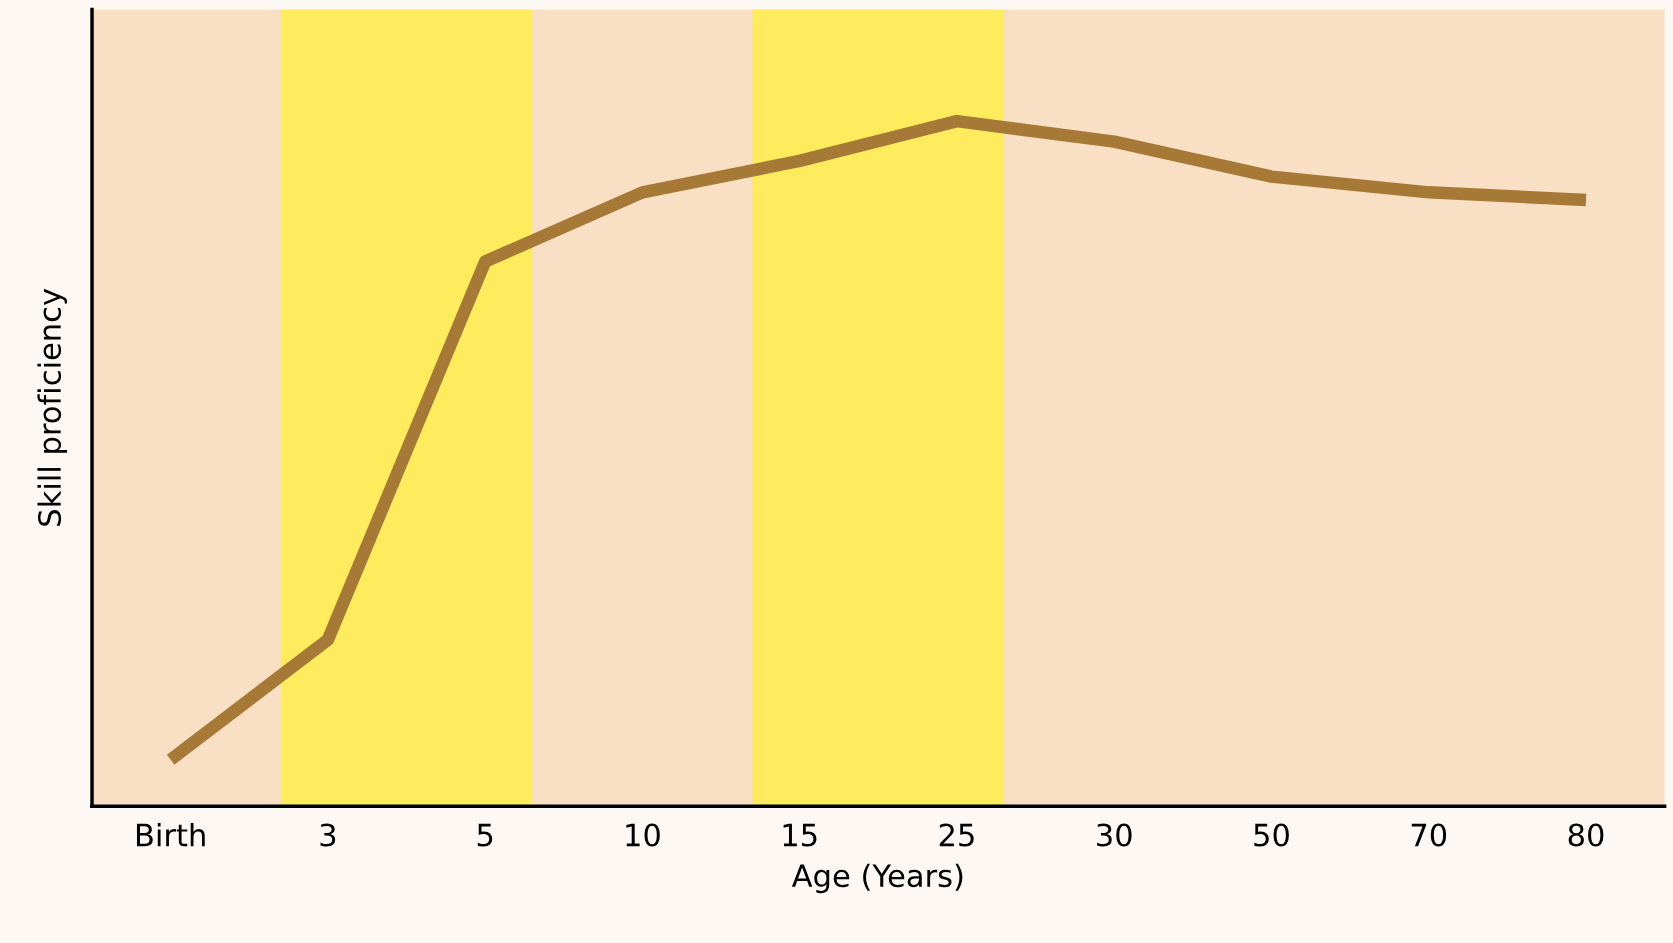 Image resolution: width=1673 pixels, height=943 pixels. What do you see at coordinates (1586, 835) in the screenshot?
I see `x-tick-label: 80` at bounding box center [1586, 835].